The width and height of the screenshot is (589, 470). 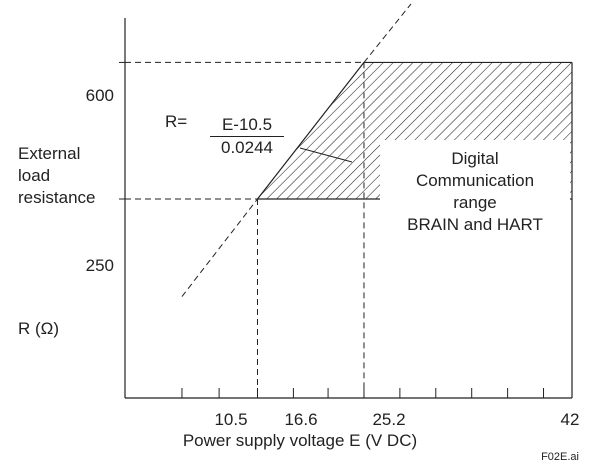 I want to click on y-axis-label-line-2: load, so click(x=34, y=175).